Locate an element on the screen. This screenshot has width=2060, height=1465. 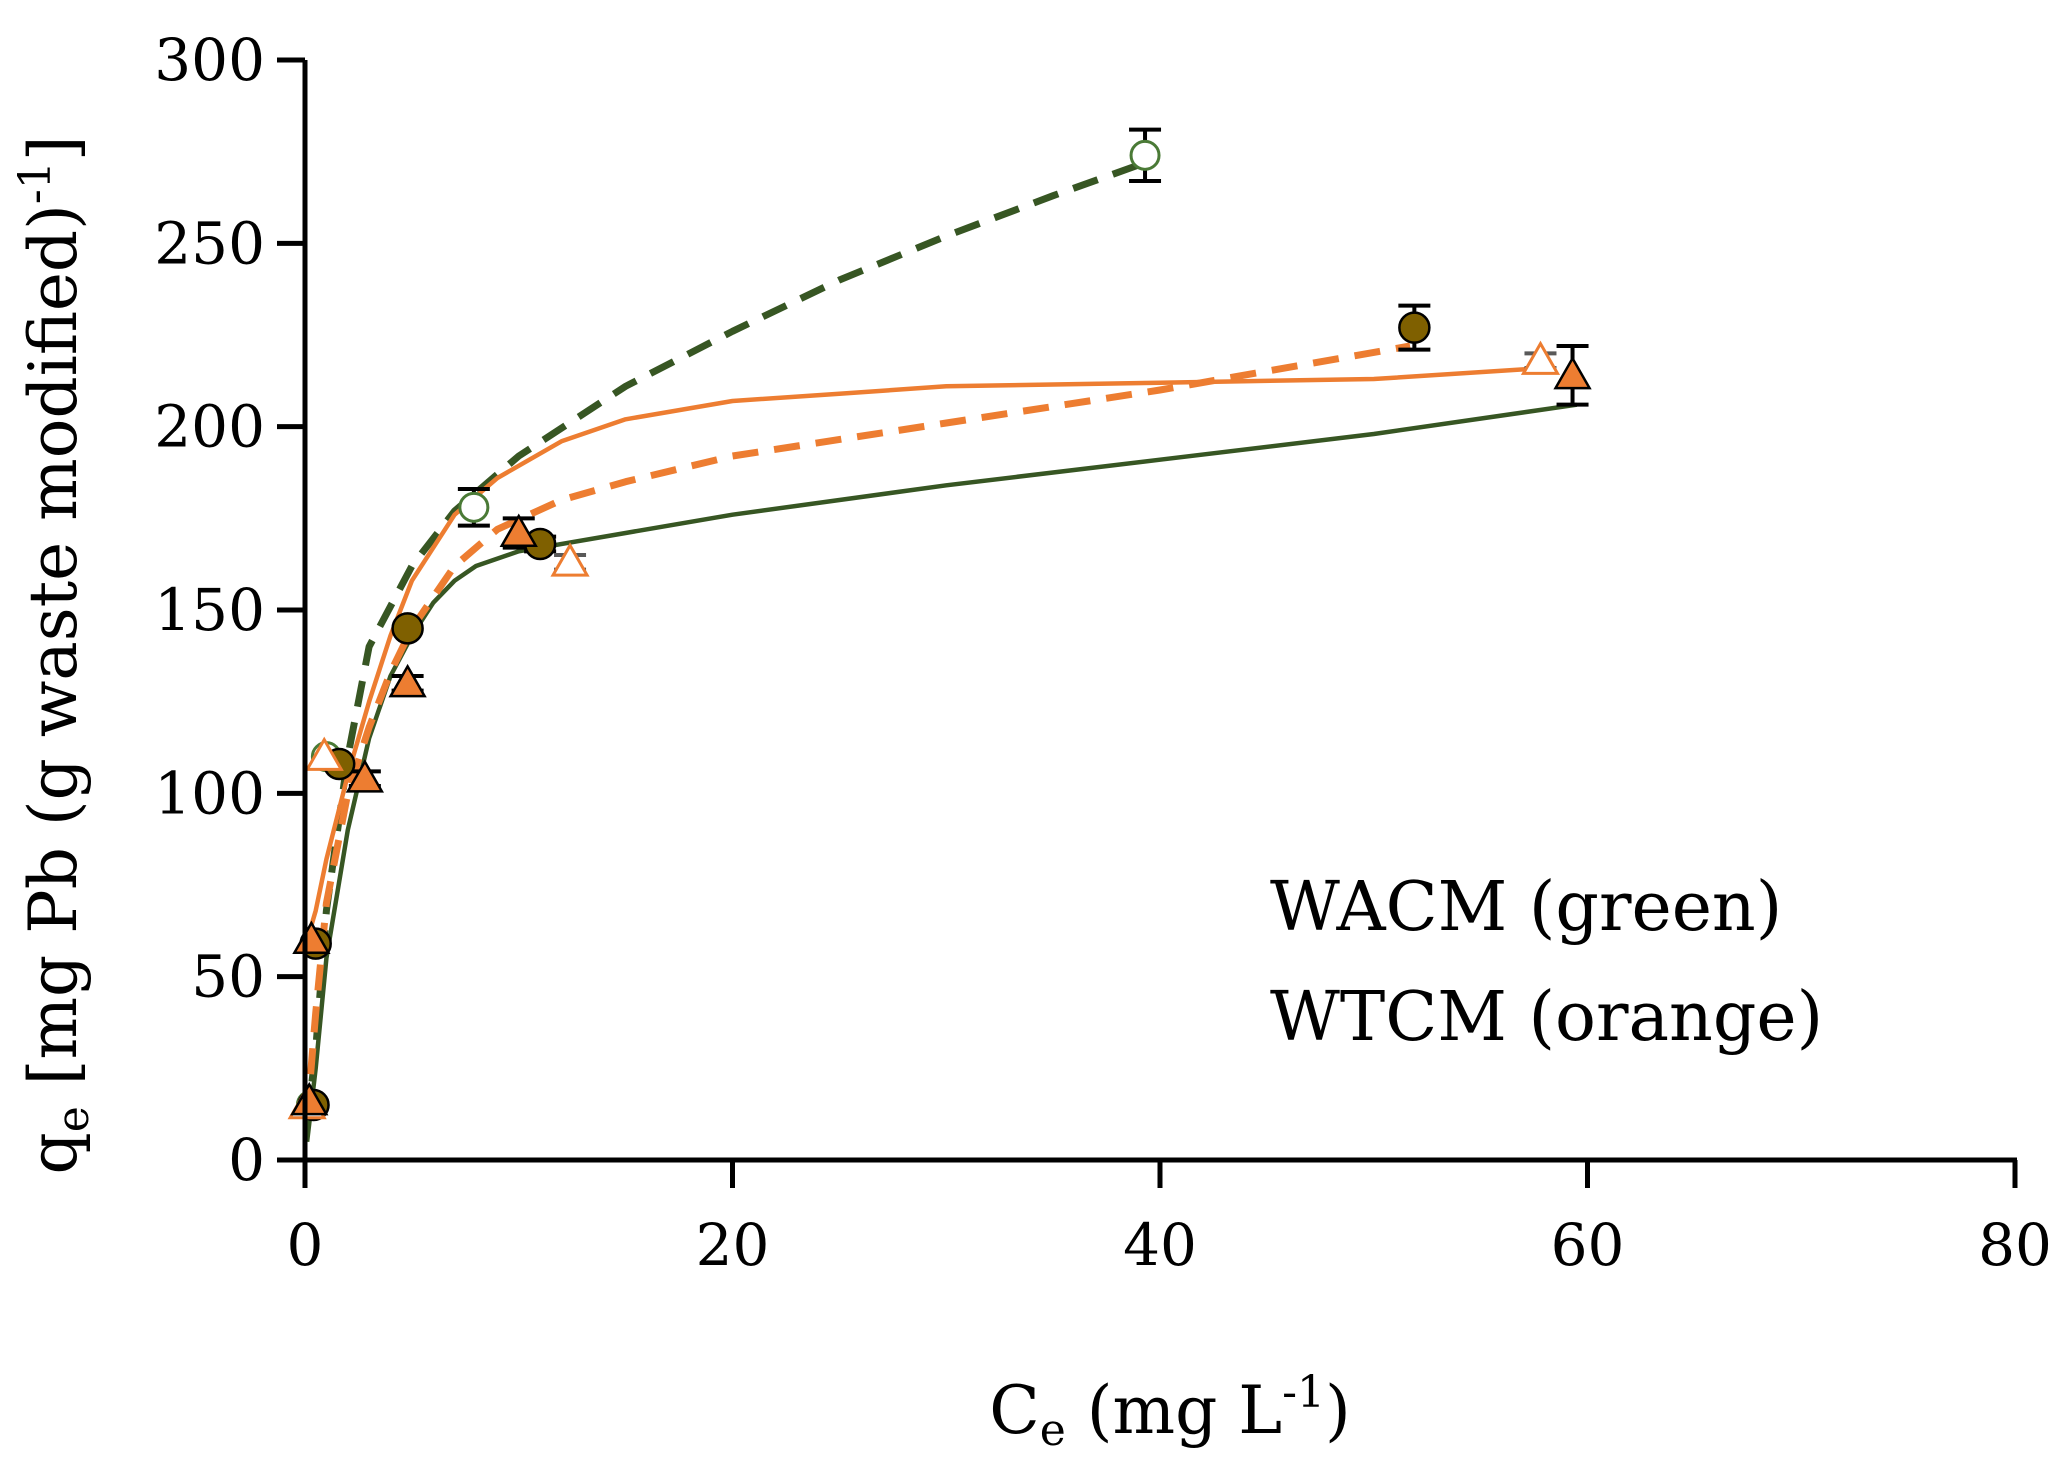
y-tick-label: 100 is located at coordinates (209, 793).